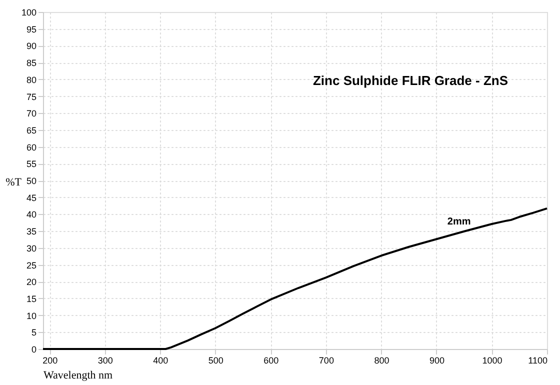 Image resolution: width=560 pixels, height=385 pixels. I want to click on x-tick-label: 500, so click(216, 361).